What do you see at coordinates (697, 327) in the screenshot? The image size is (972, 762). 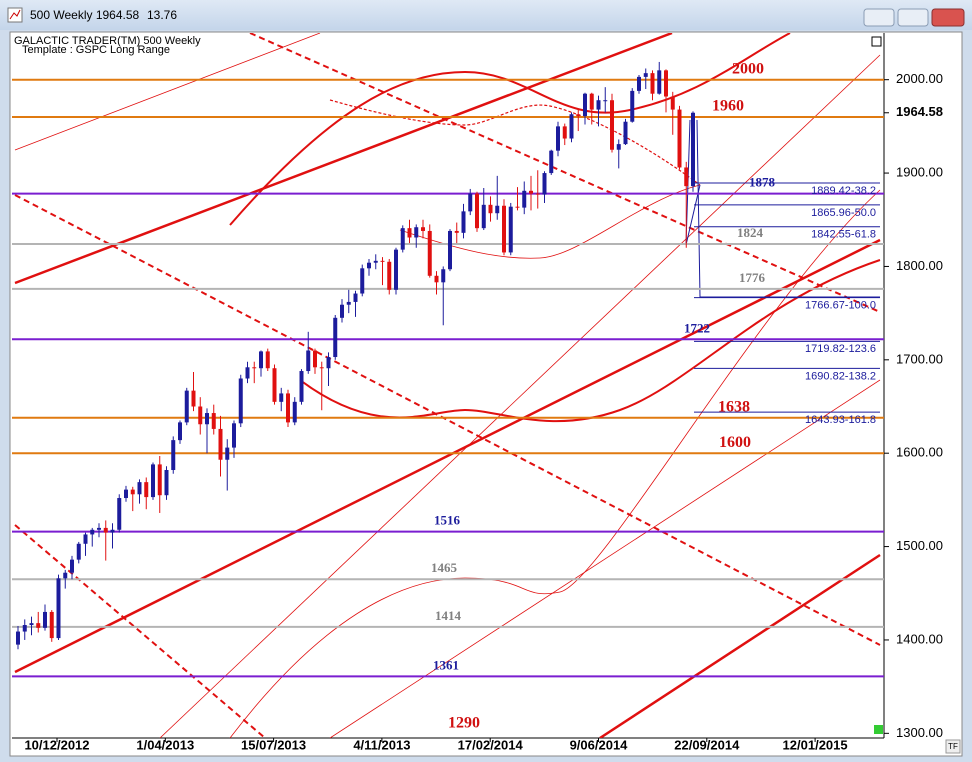 I see `level-label: 1722` at bounding box center [697, 327].